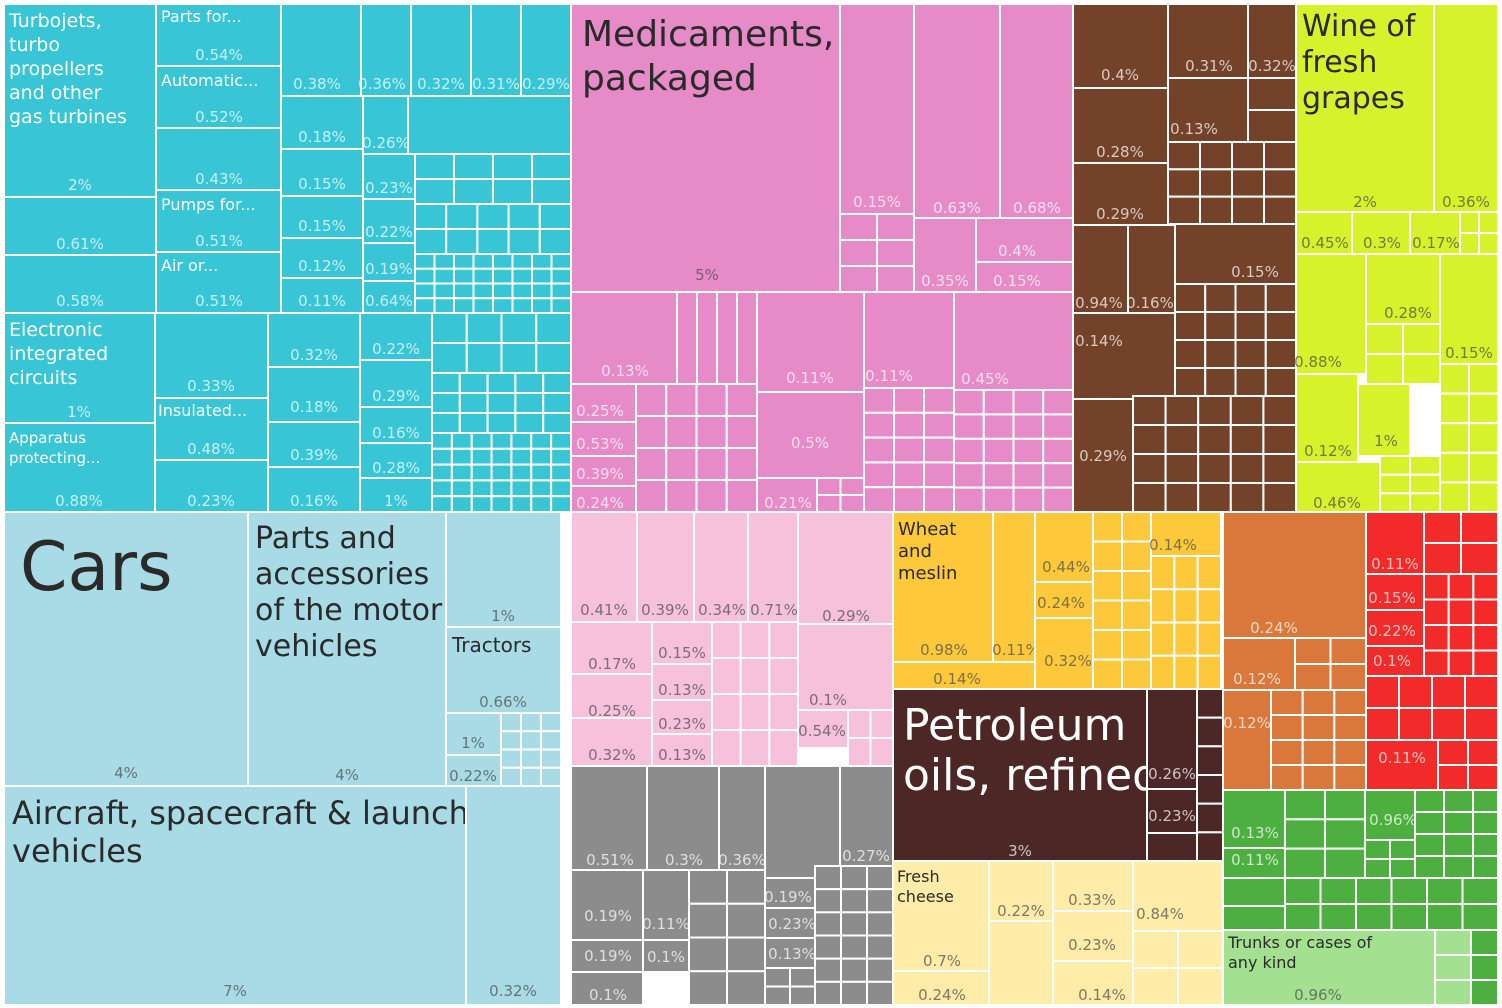  What do you see at coordinates (945, 281) in the screenshot?
I see `share-label: 0.35%` at bounding box center [945, 281].